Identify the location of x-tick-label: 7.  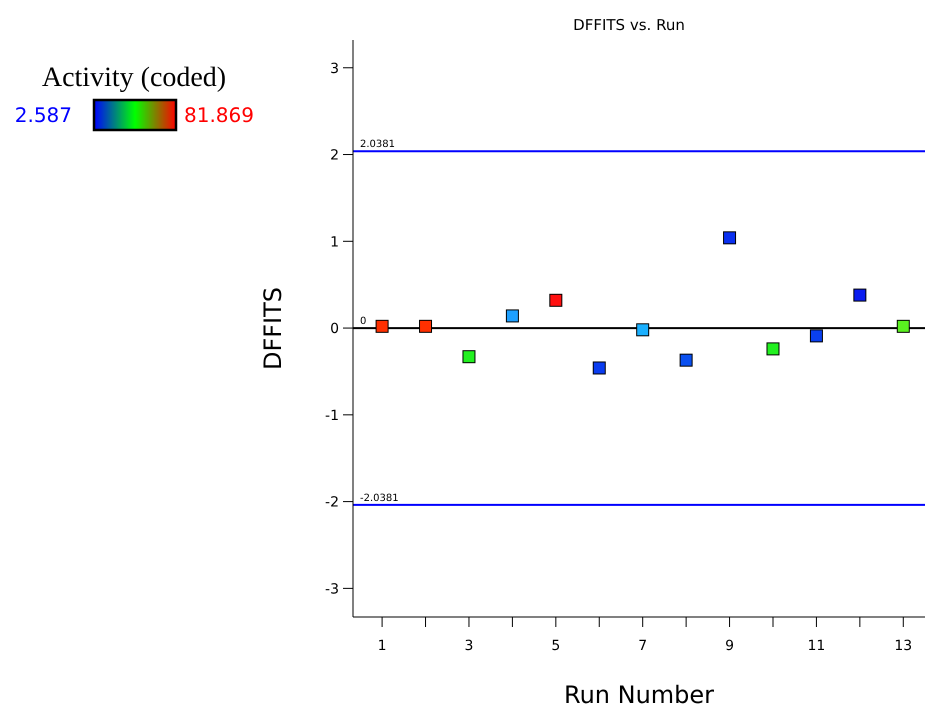
(643, 646).